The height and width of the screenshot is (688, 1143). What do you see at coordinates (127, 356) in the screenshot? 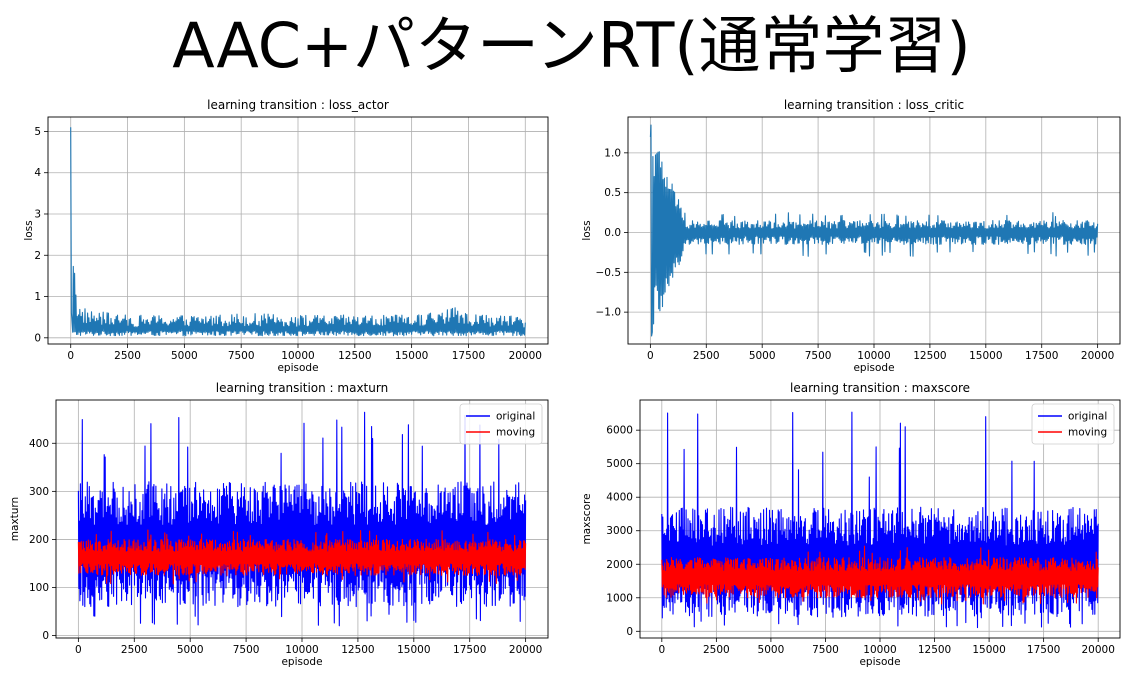
I see `chart-loss-actor-xtick-label: 2500` at bounding box center [127, 356].